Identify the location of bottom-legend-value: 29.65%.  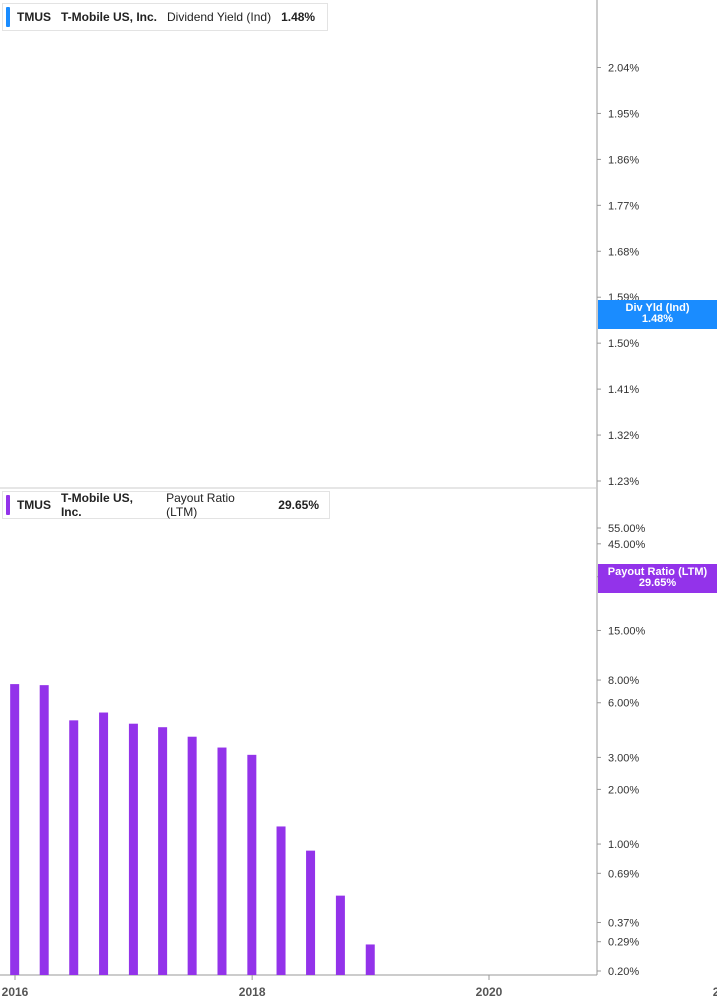
(298, 505).